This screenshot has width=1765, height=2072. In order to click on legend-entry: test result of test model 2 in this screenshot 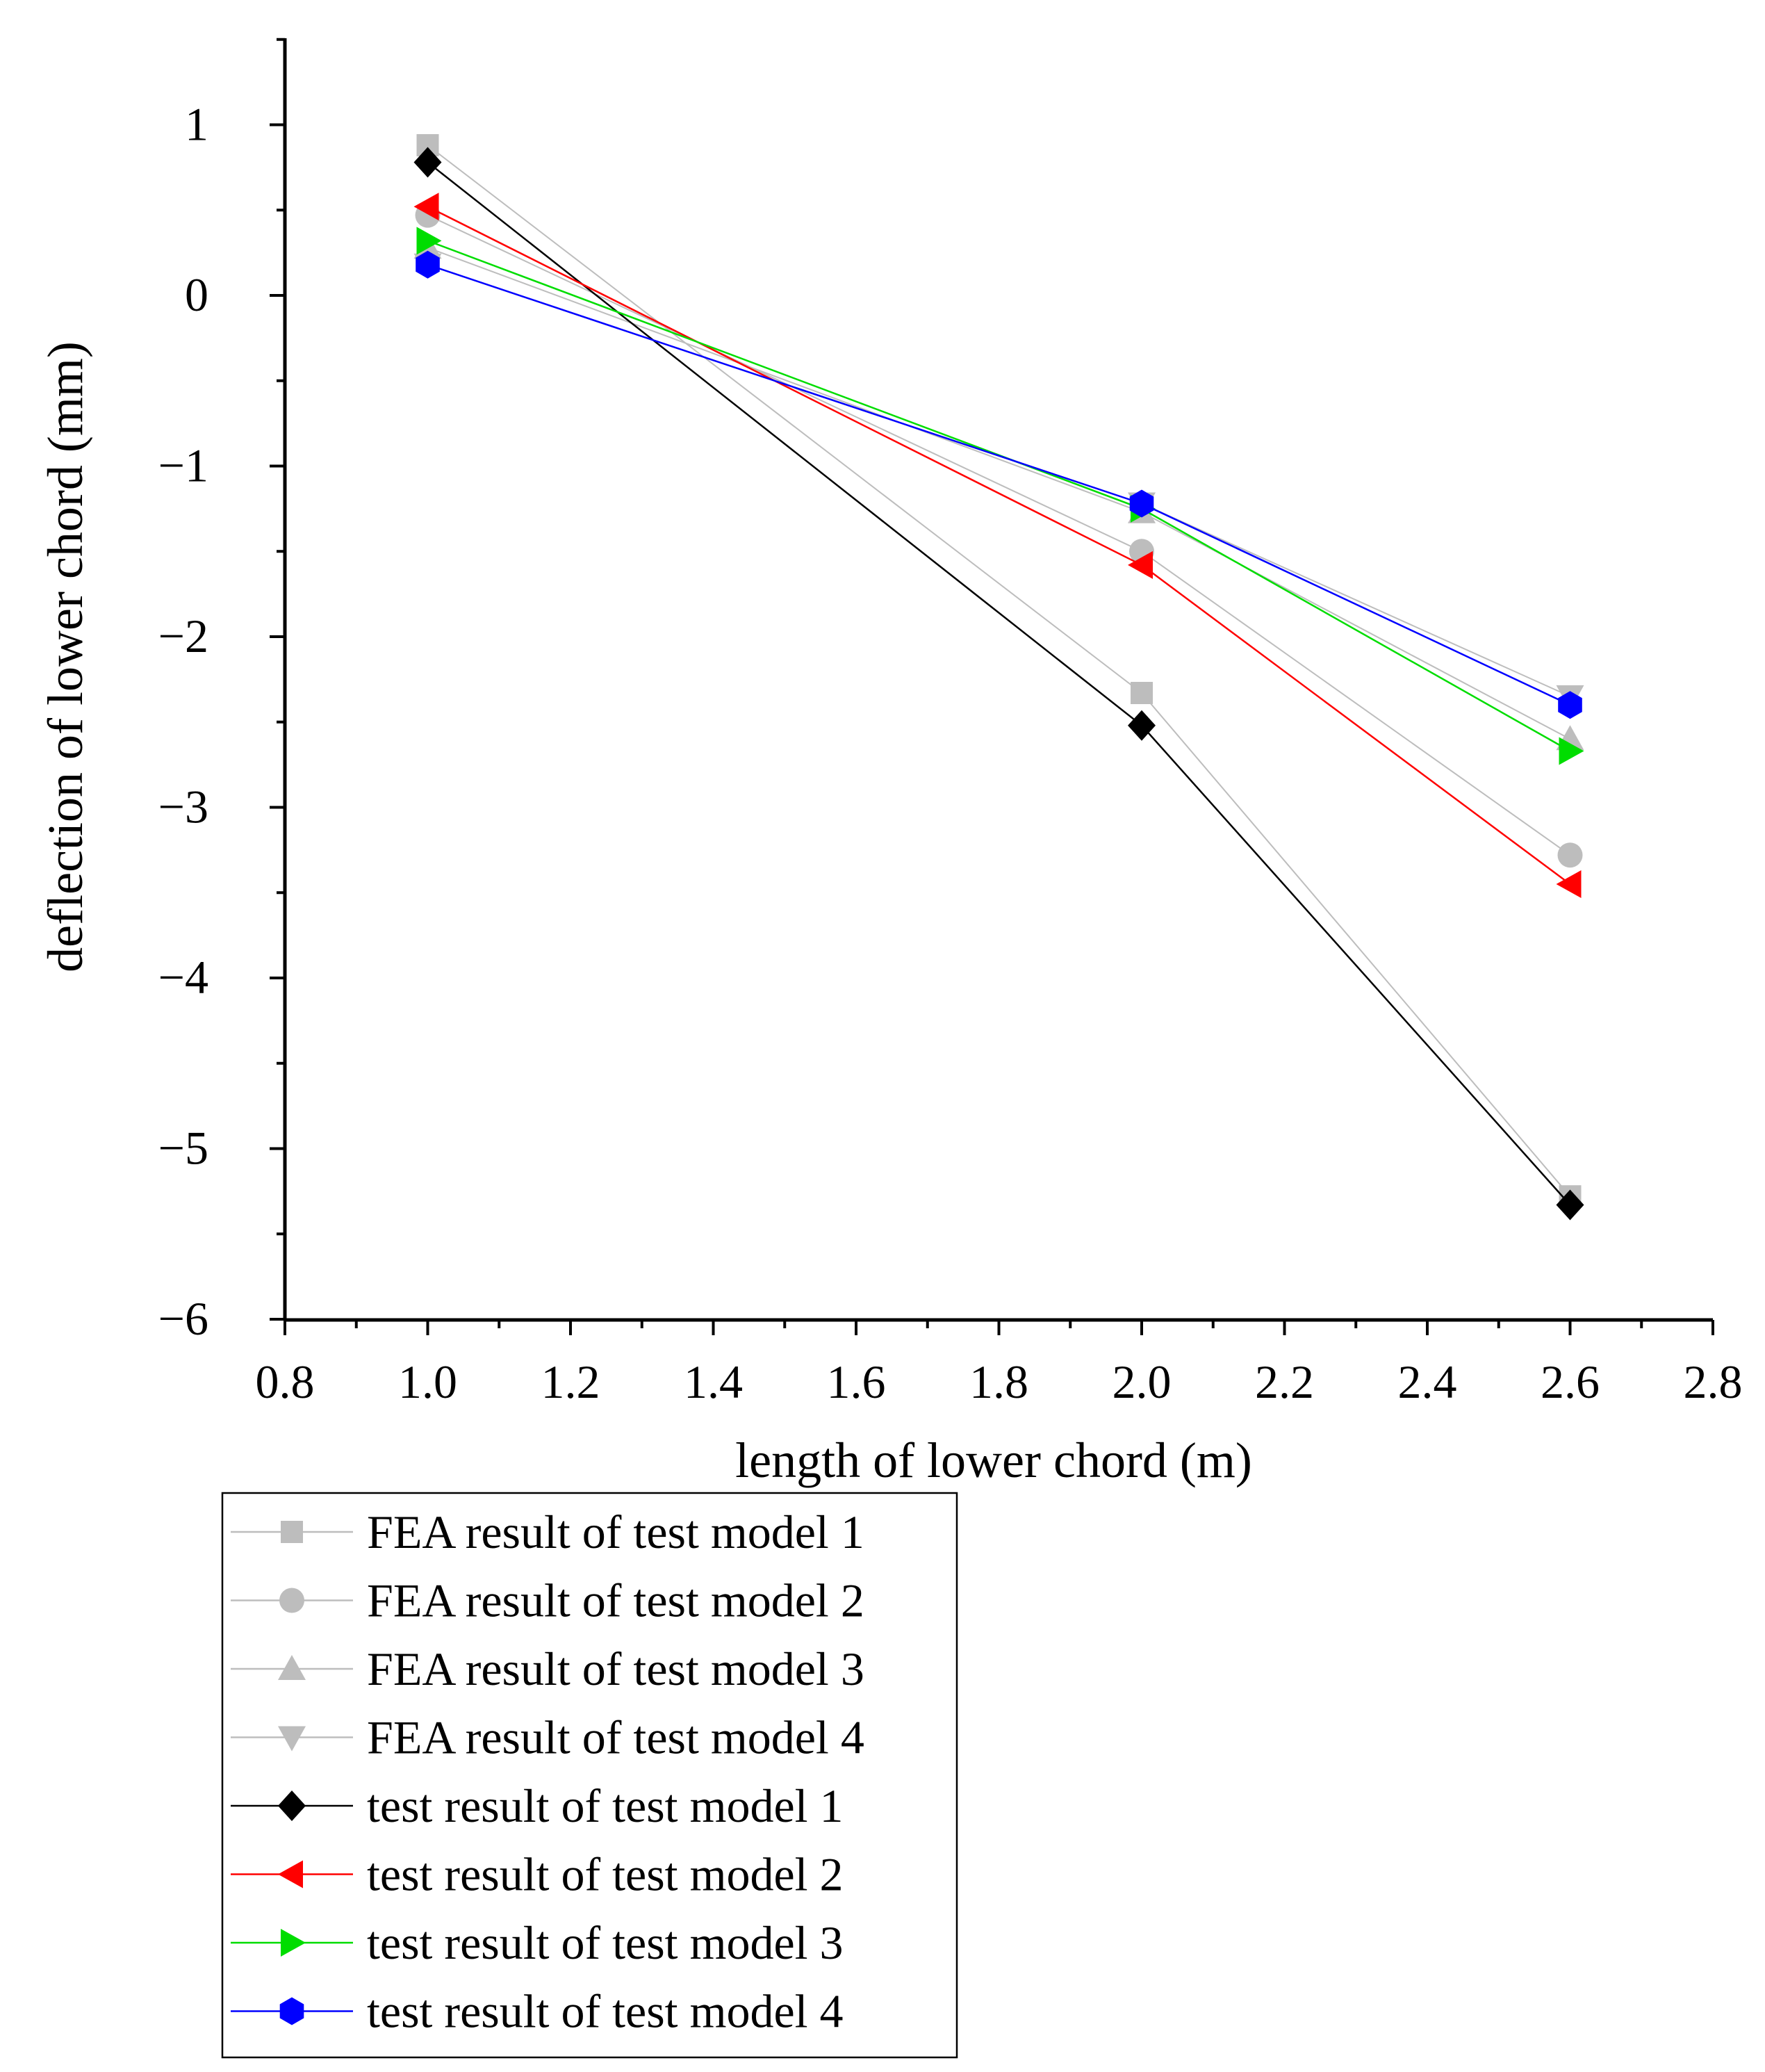, I will do `click(537, 1874)`.